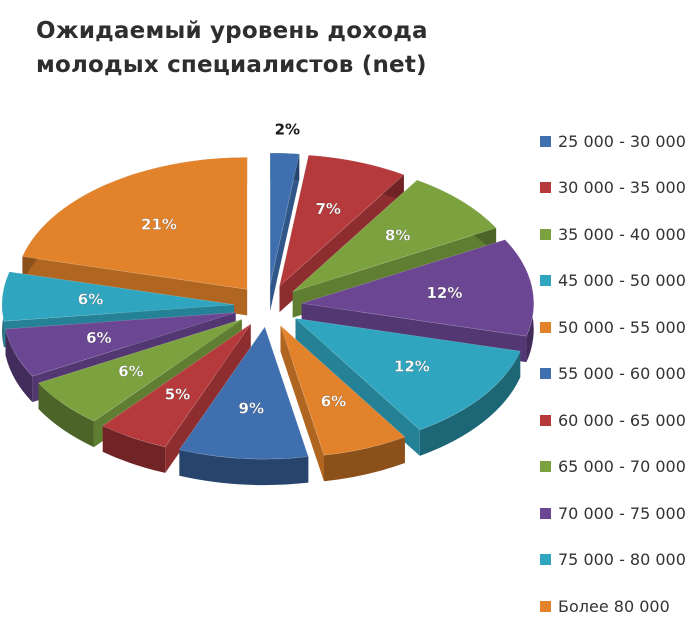 The image size is (700, 630). What do you see at coordinates (177, 395) in the screenshot?
I see `slice-data-label: 5%` at bounding box center [177, 395].